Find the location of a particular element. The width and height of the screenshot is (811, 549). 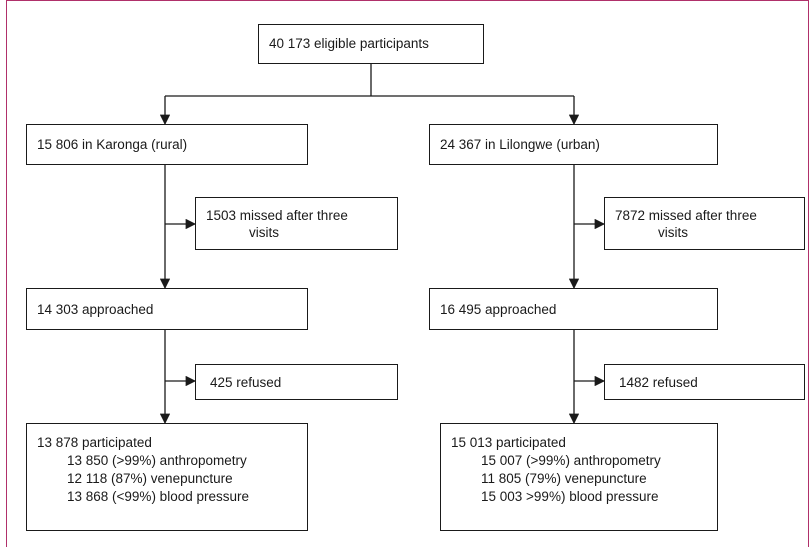

lilongwe-participated-label: 15 013 participated is located at coordinates (508, 442).